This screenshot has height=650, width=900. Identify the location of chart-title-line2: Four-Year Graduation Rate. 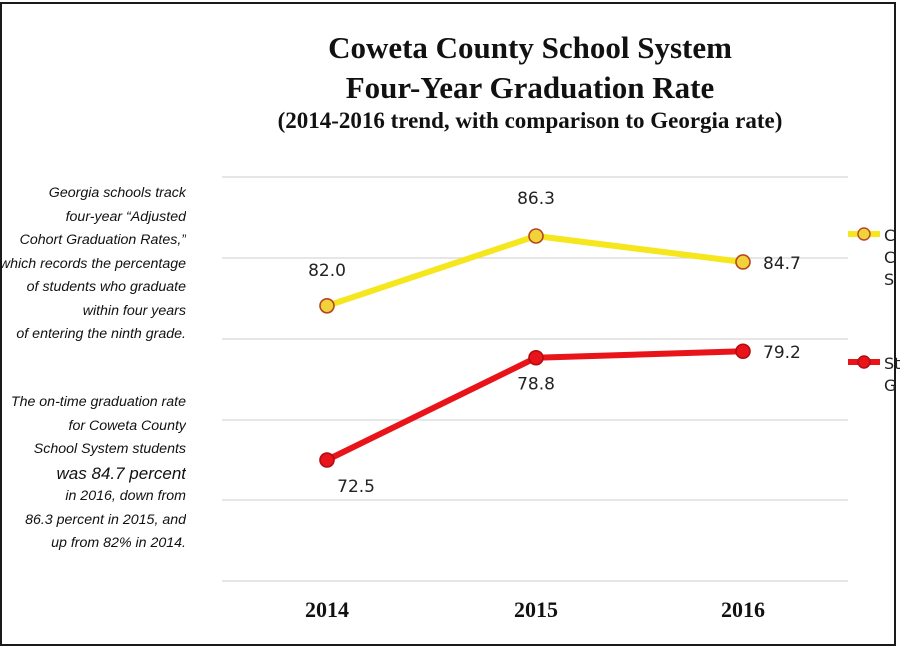
(530, 87).